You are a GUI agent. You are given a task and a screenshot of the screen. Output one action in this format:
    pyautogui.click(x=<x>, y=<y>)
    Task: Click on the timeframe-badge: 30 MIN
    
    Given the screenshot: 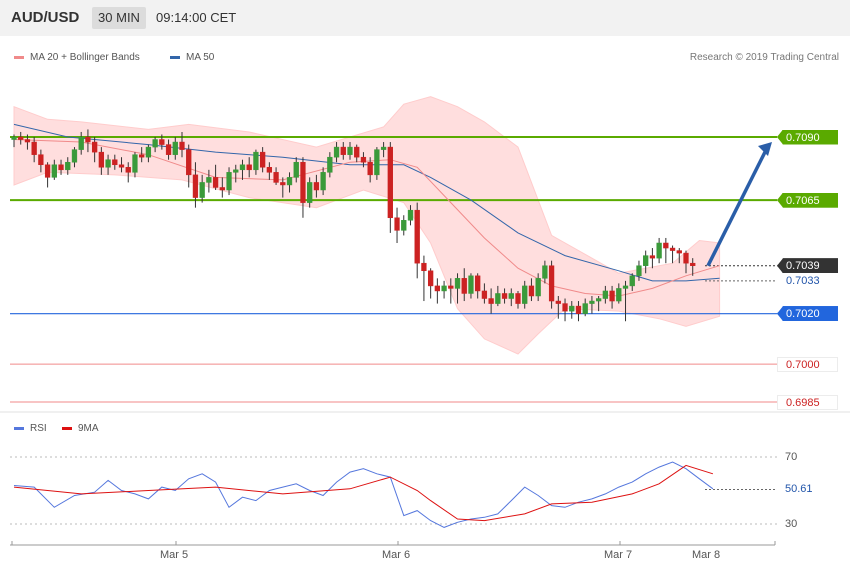 What is the action you would take?
    pyautogui.click(x=119, y=18)
    